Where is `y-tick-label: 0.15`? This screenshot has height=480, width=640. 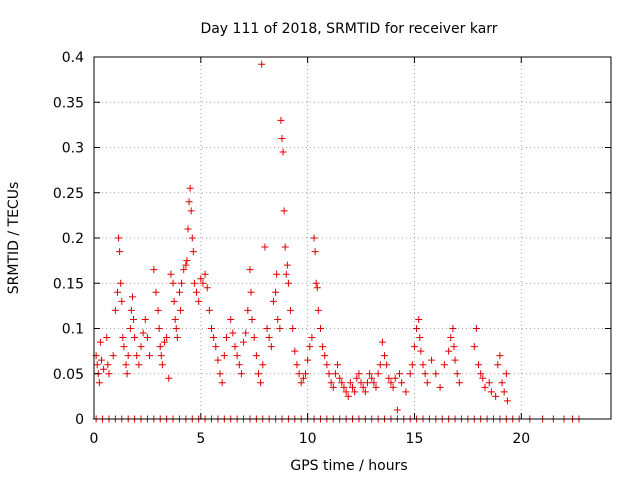 y-tick-label: 0.15 is located at coordinates (68, 284).